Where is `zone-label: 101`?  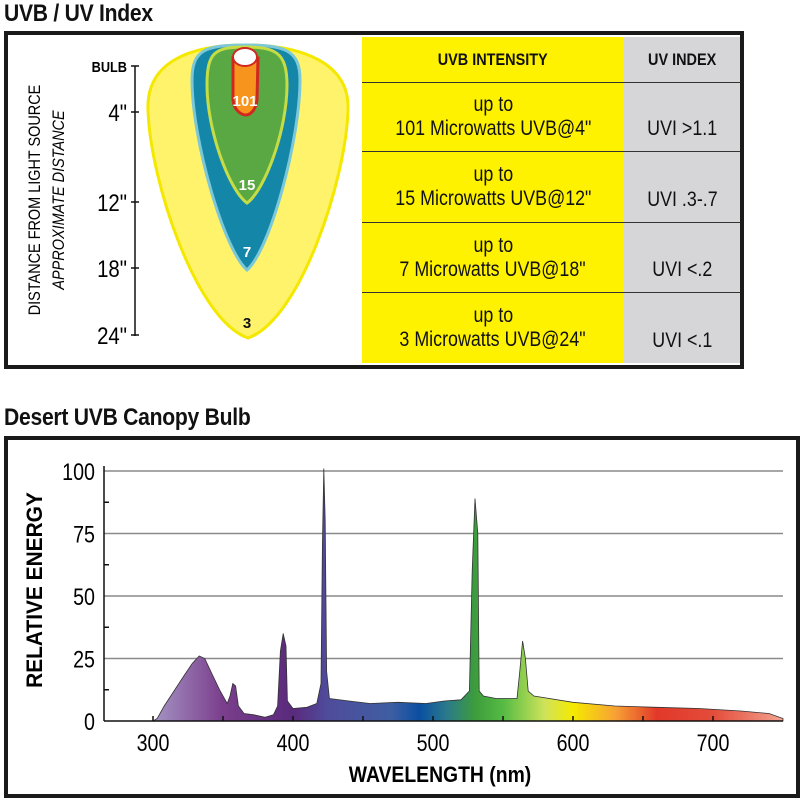
zone-label: 101 is located at coordinates (244, 101).